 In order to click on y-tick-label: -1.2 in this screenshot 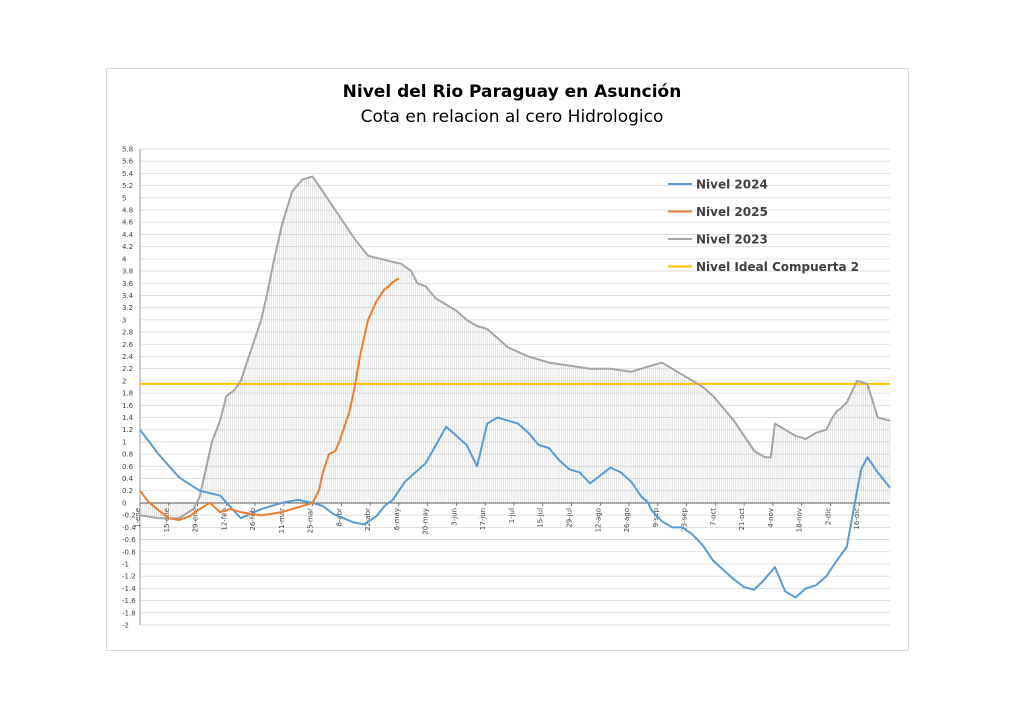, I will do `click(129, 577)`.